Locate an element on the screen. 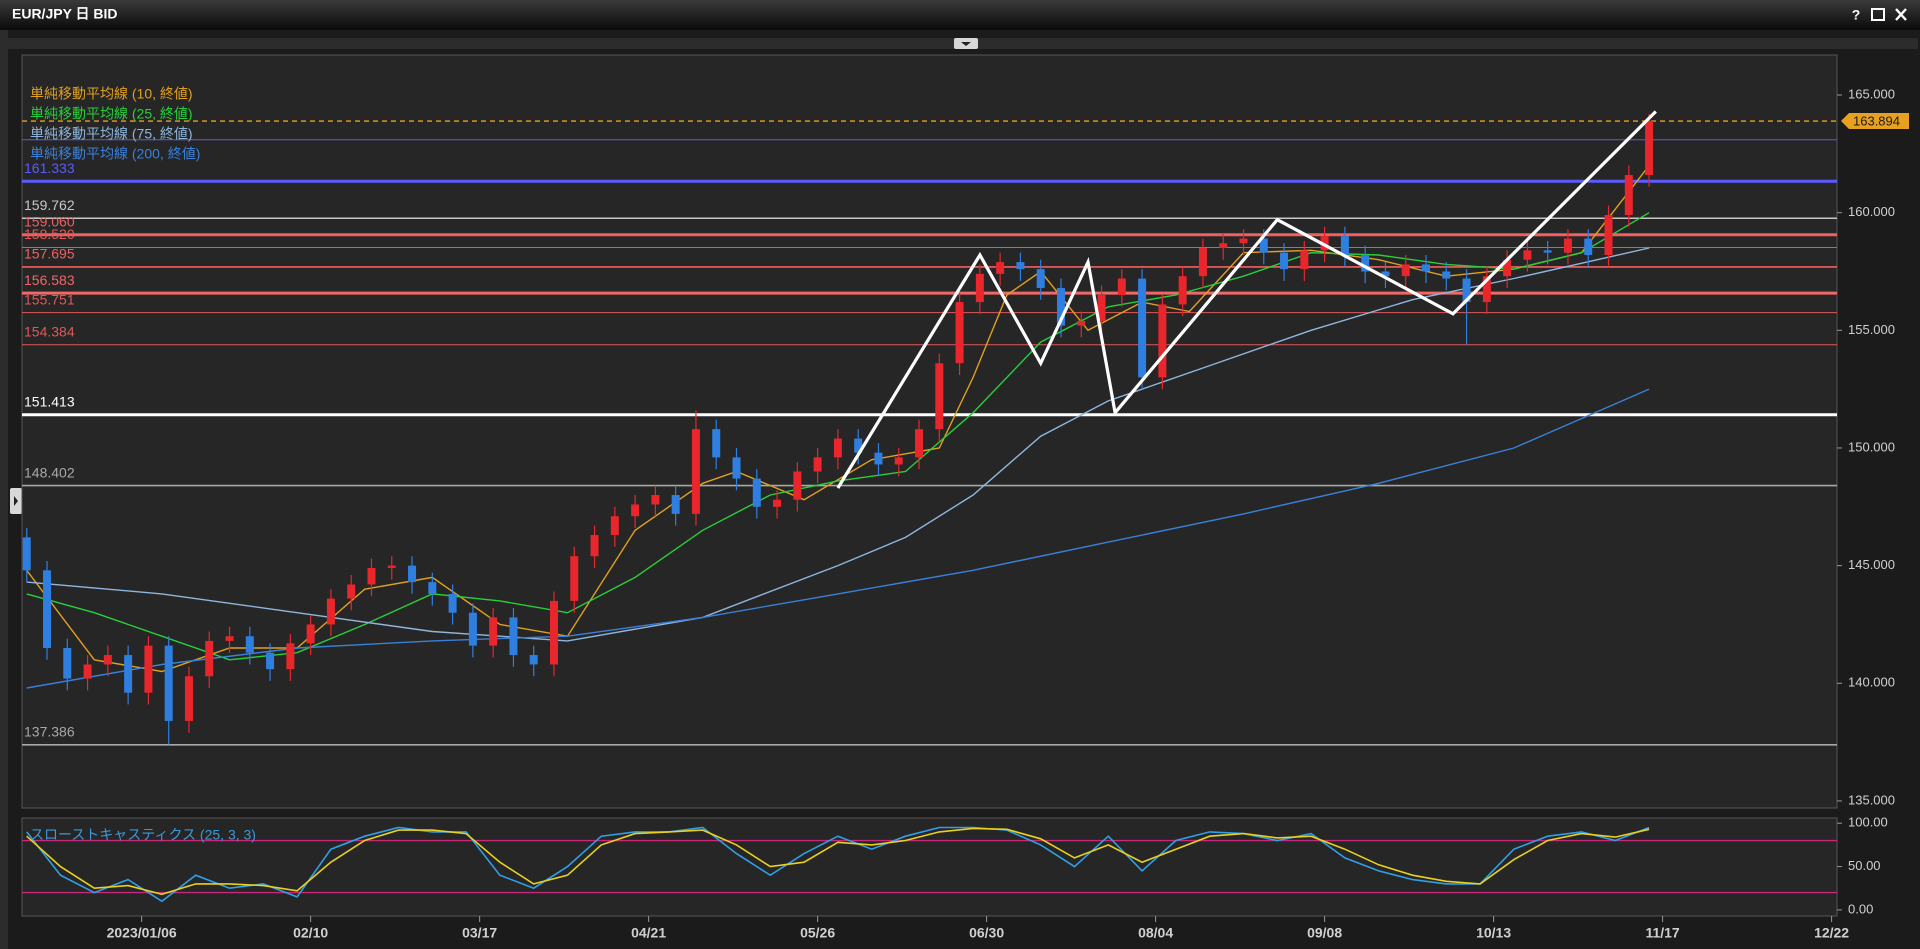  close-button is located at coordinates (1901, 14).